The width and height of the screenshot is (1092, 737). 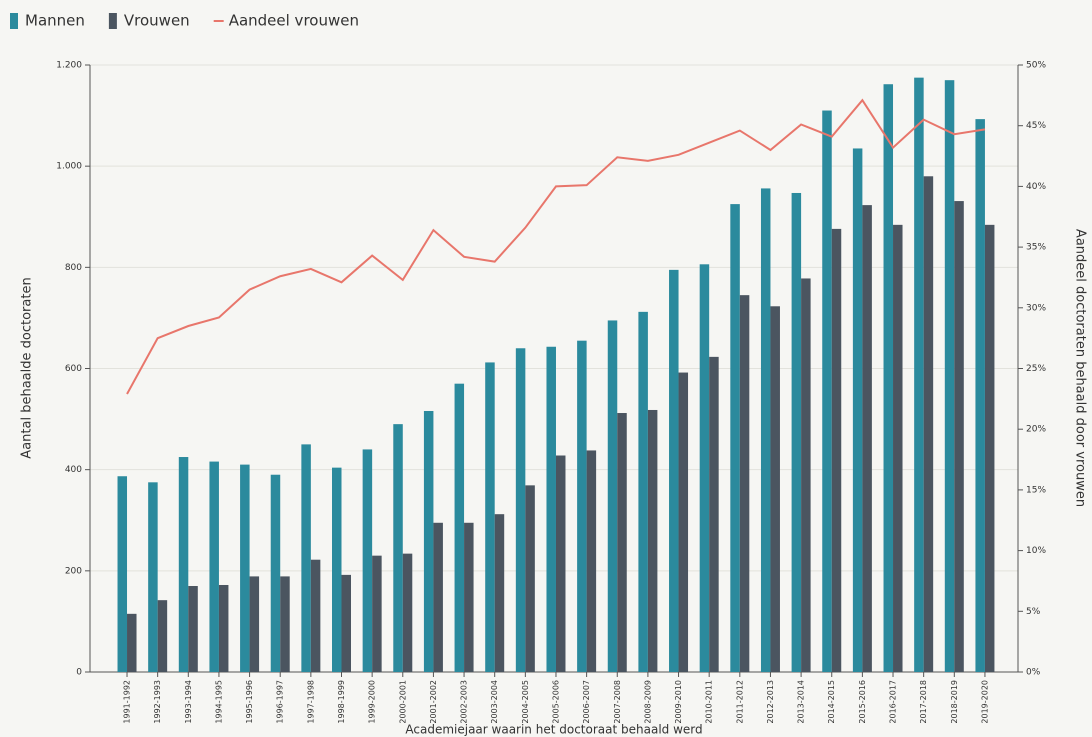 I want to click on x-tick-label: 2004-2005, so click(x=525, y=702).